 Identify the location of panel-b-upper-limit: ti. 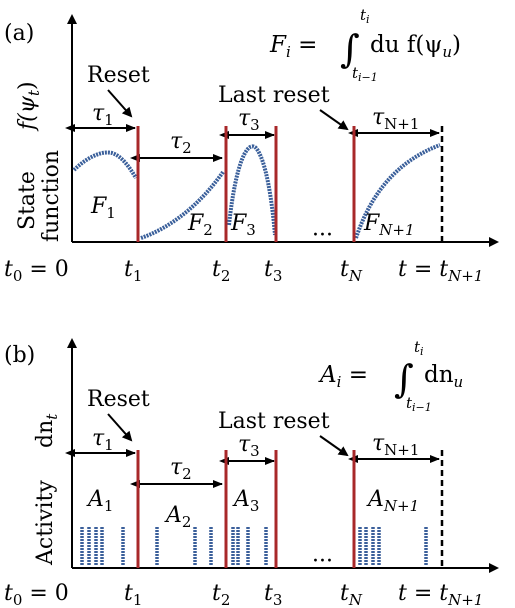
(419, 348).